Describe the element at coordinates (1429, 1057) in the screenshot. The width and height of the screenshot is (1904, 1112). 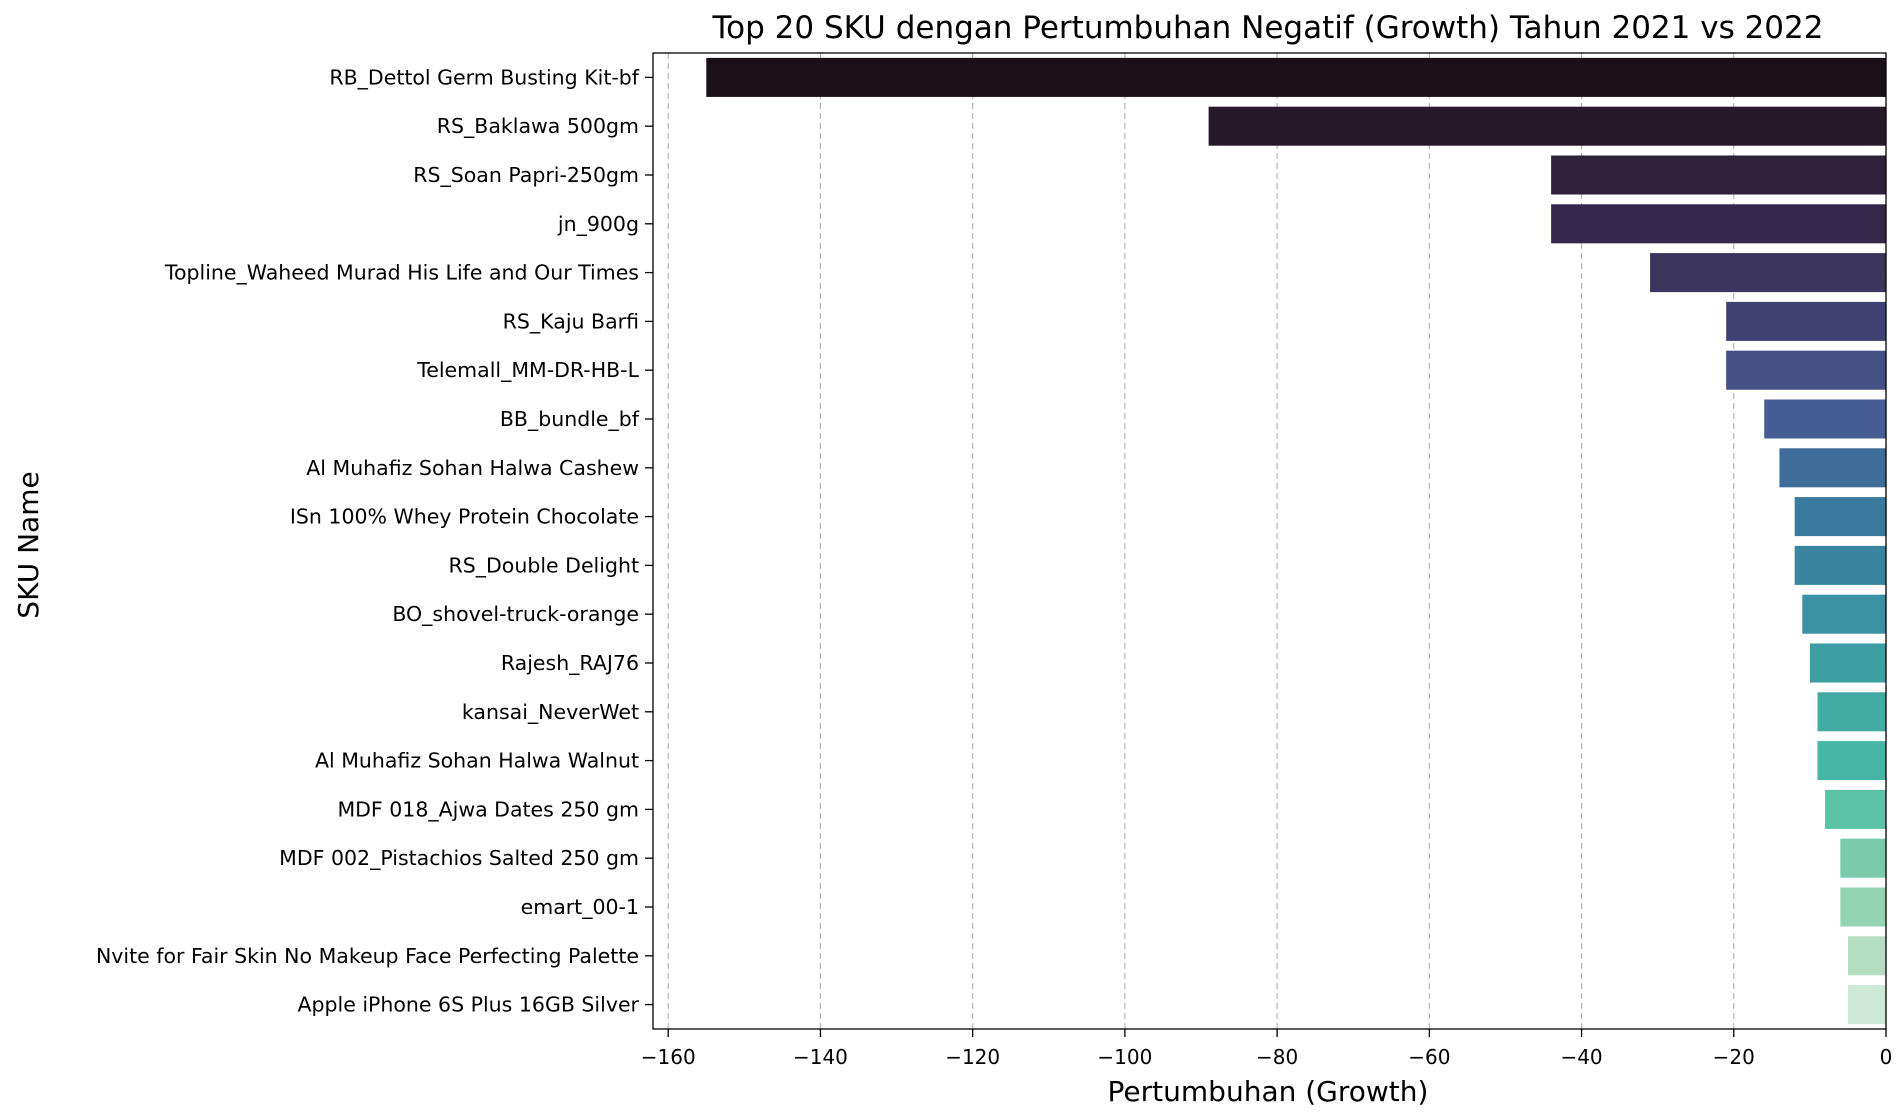
I see `x-tick-label: −60` at that location.